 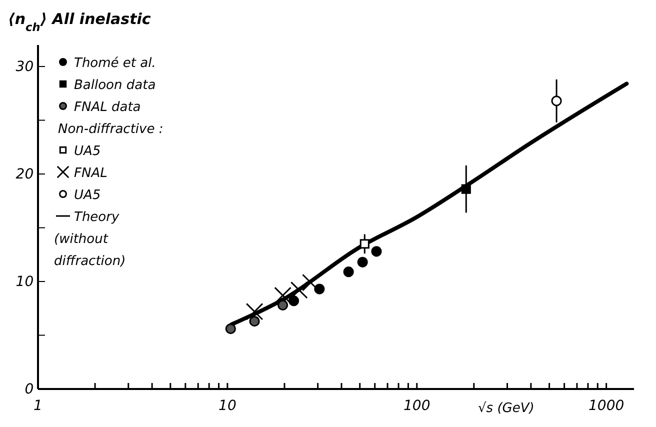 I want to click on y-tick-label: 30, so click(x=25, y=66).